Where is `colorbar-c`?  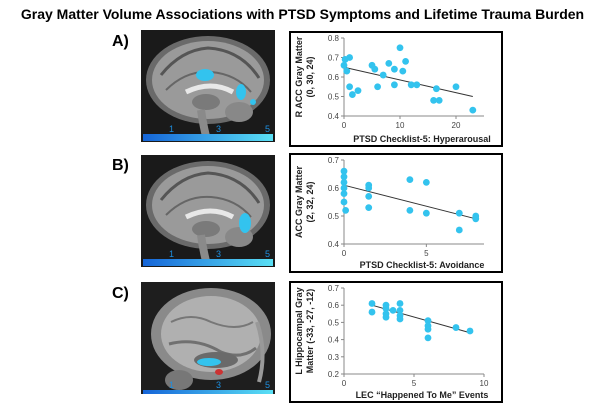
colorbar-c is located at coordinates (208, 392).